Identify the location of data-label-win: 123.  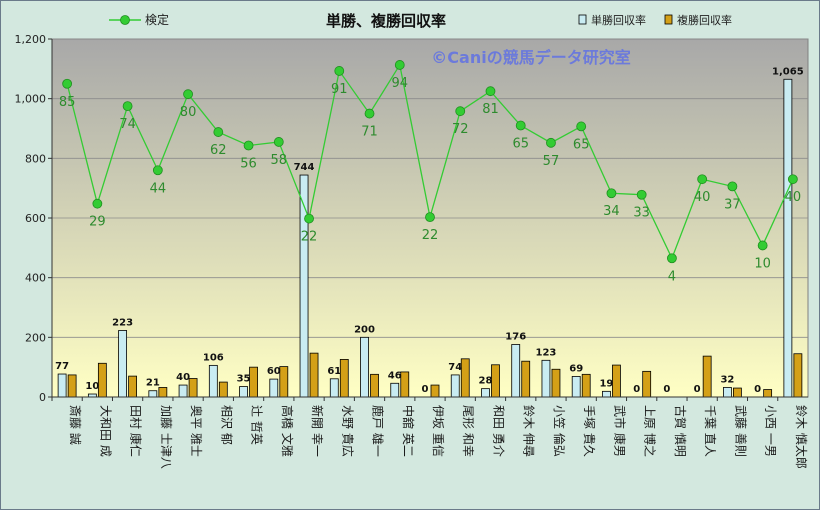
(546, 352).